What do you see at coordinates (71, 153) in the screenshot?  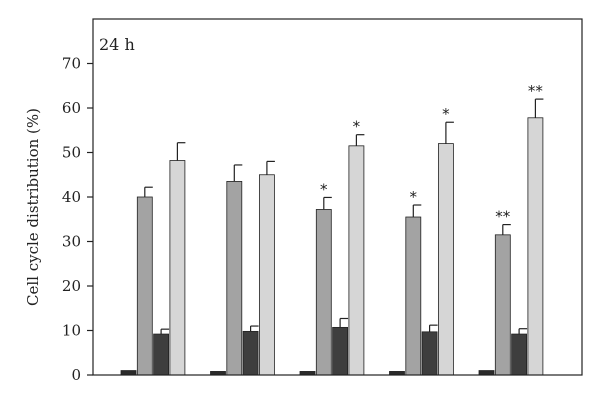 I see `y-tick-label: 50` at bounding box center [71, 153].